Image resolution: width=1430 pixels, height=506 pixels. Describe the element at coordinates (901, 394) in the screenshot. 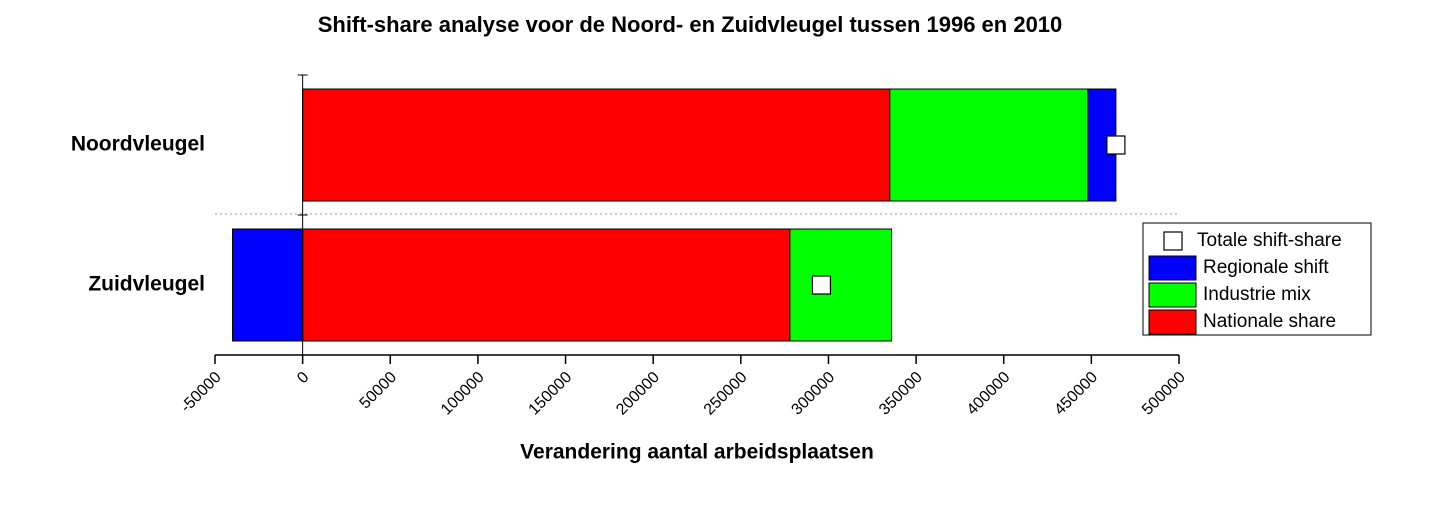

I see `x-tick-label: 350000` at that location.